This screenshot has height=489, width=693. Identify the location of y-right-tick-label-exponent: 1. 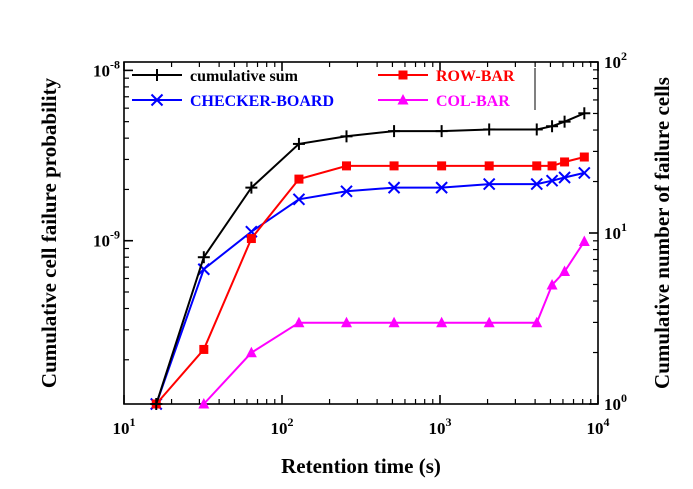
(624, 227).